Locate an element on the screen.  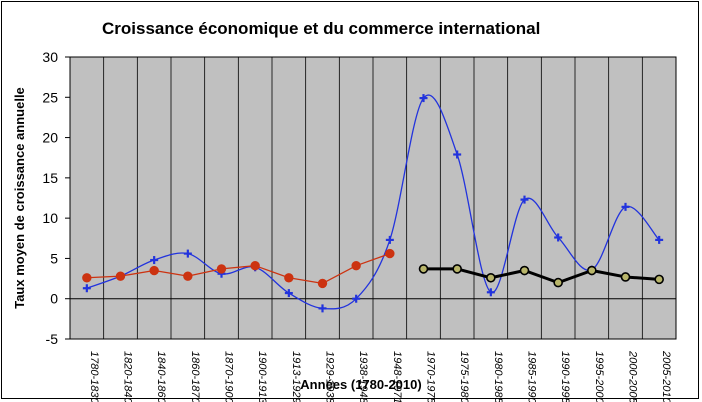
y-axis-ticks: -5 0 5 10 15 20 25 30 is located at coordinates (56, 198).